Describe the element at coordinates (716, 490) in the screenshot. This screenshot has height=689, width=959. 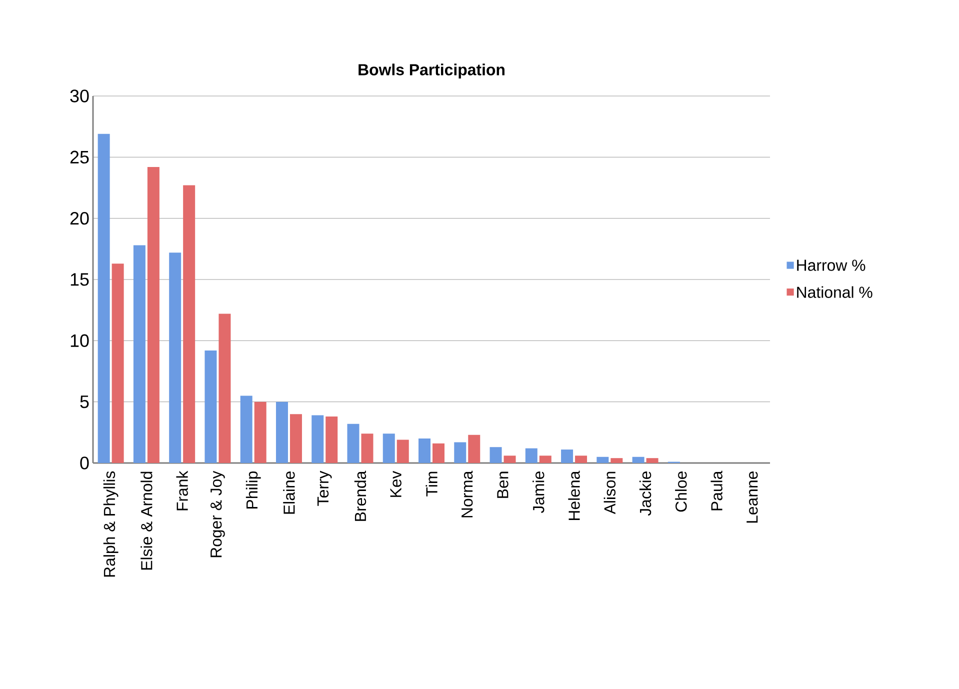
I see `x-tick-label: Paula` at that location.